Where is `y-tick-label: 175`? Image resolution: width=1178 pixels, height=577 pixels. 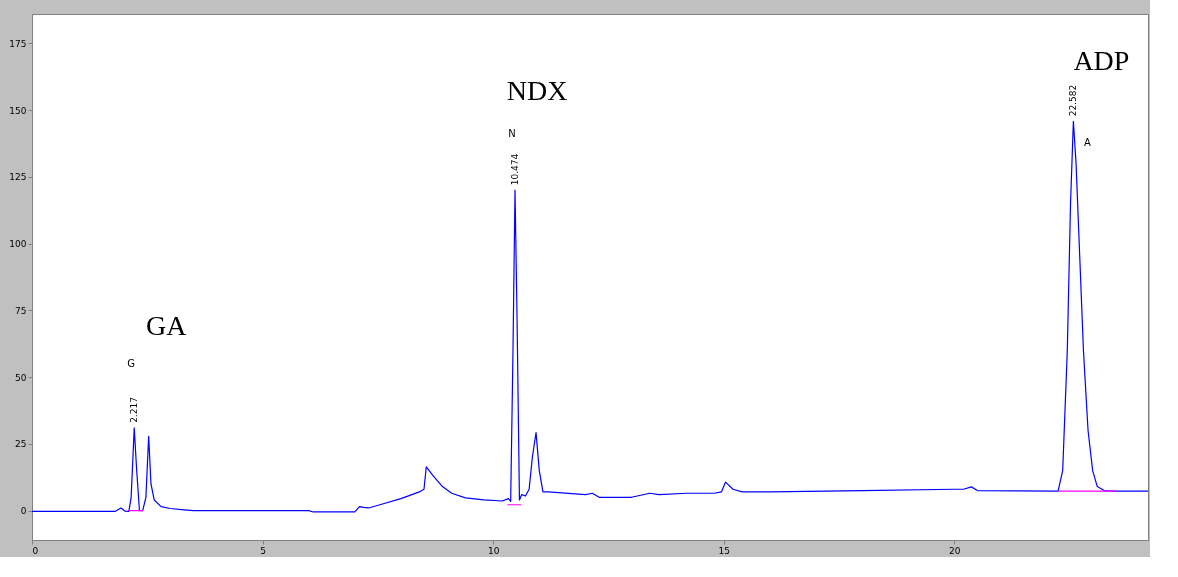
y-tick-label: 175 is located at coordinates (18, 43).